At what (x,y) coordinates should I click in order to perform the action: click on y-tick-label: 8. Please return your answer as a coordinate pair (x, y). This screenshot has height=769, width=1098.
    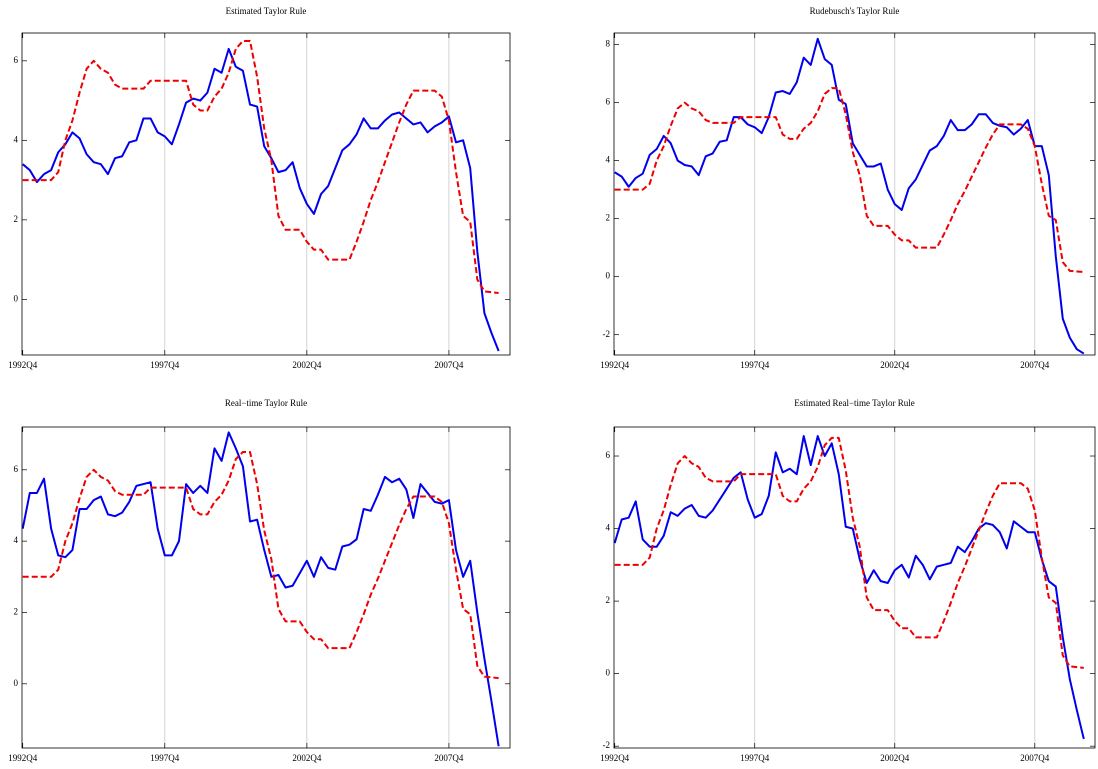
    Looking at the image, I should click on (608, 44).